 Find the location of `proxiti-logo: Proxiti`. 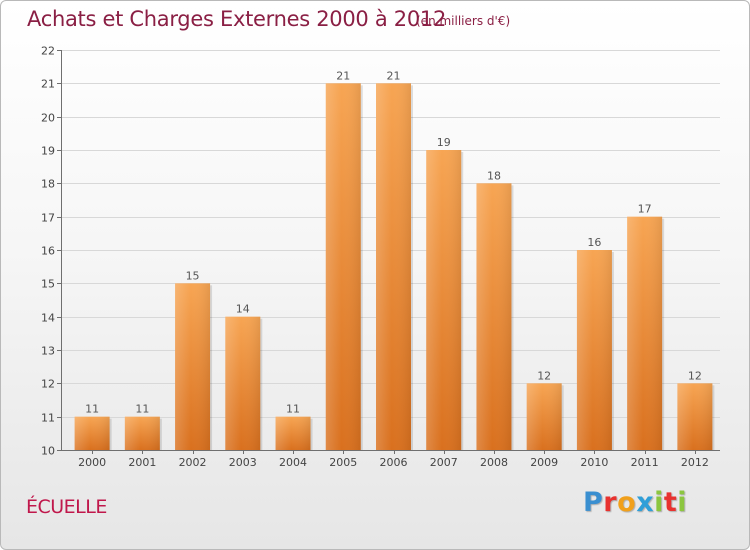

proxiti-logo: Proxiti is located at coordinates (635, 502).